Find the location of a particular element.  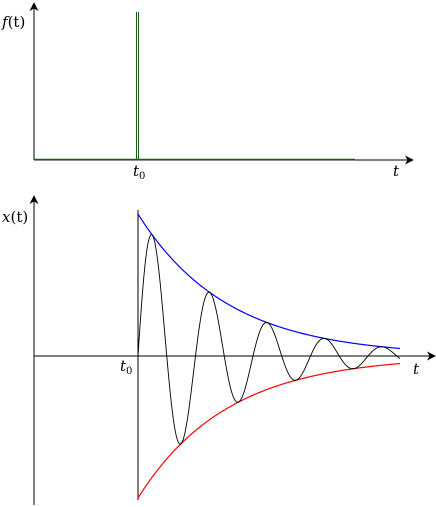

t0-label-top: t0 is located at coordinates (139, 172).